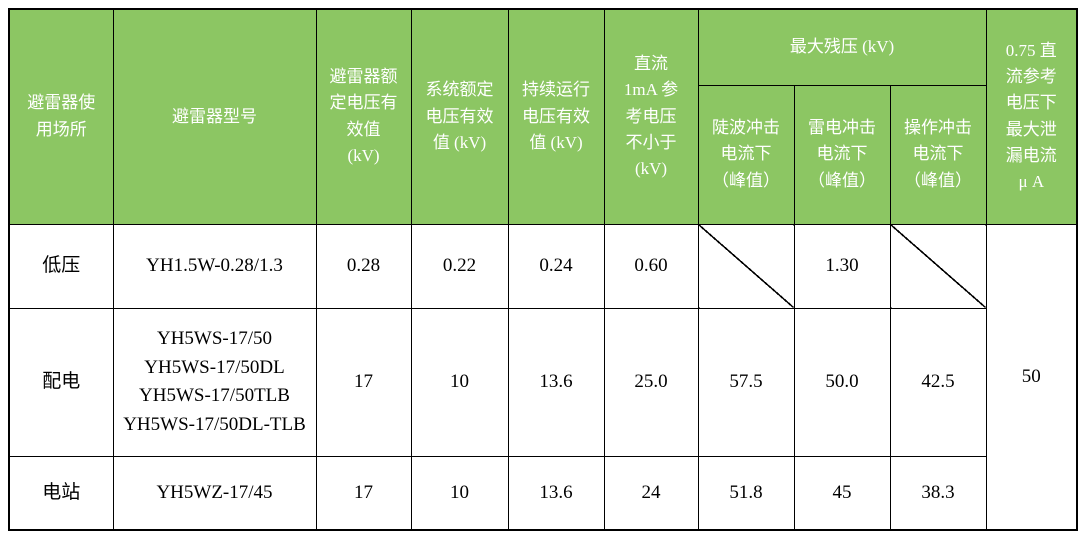 This screenshot has height=536, width=1084. What do you see at coordinates (651, 382) in the screenshot?
I see `cell-r2-dc-1ma-reference-voltage: 25.0` at bounding box center [651, 382].